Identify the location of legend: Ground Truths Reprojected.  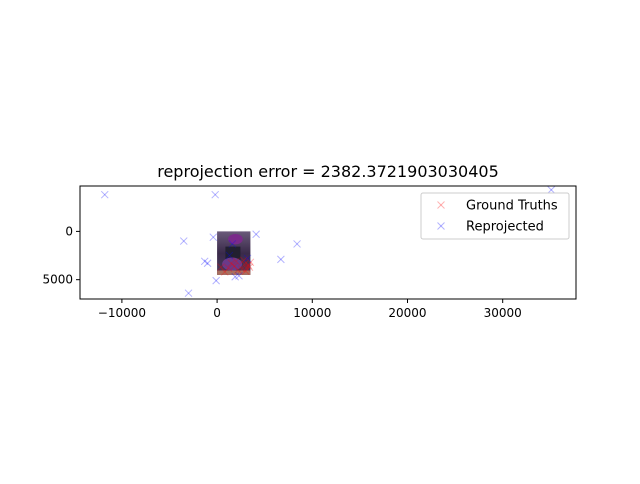
(495, 216).